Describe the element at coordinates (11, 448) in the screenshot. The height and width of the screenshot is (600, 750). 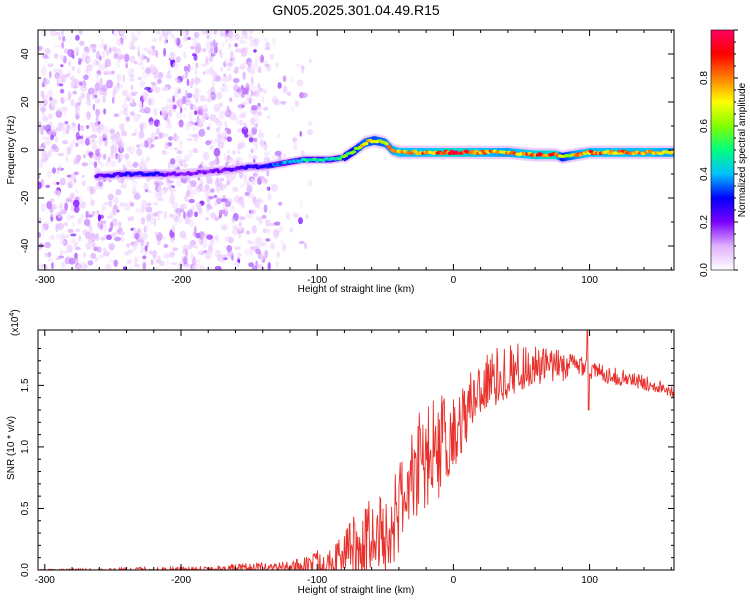
I see `snr-ylabel: SNR (10 * v/v)` at that location.